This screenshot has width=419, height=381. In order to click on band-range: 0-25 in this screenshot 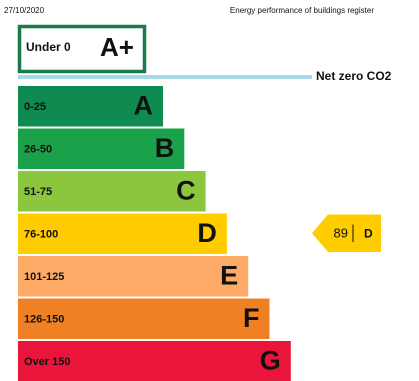, I will do `click(35, 107)`.